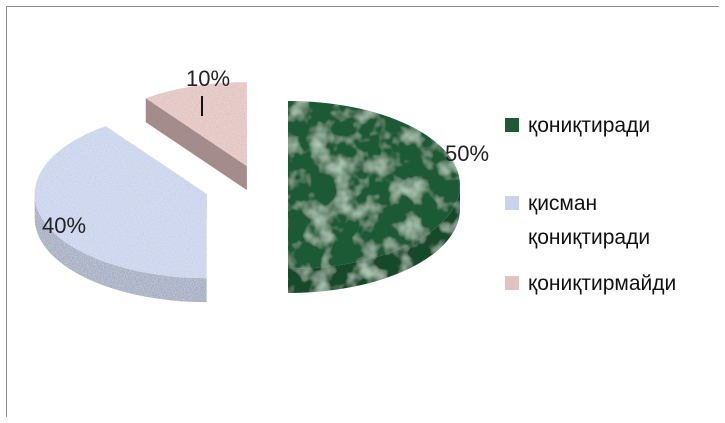  What do you see at coordinates (602, 283) in the screenshot?
I see `legend-label-2: қониқтирмайди` at bounding box center [602, 283].